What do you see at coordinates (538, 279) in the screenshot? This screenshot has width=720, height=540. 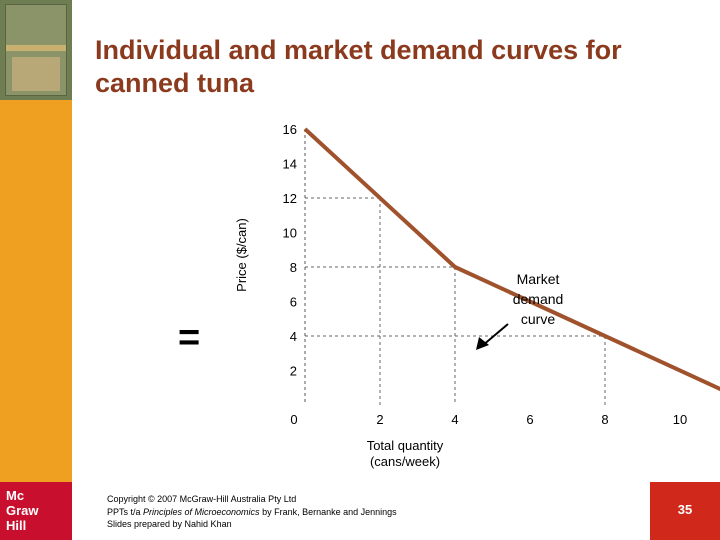 I see `annotation-label: Market` at bounding box center [538, 279].